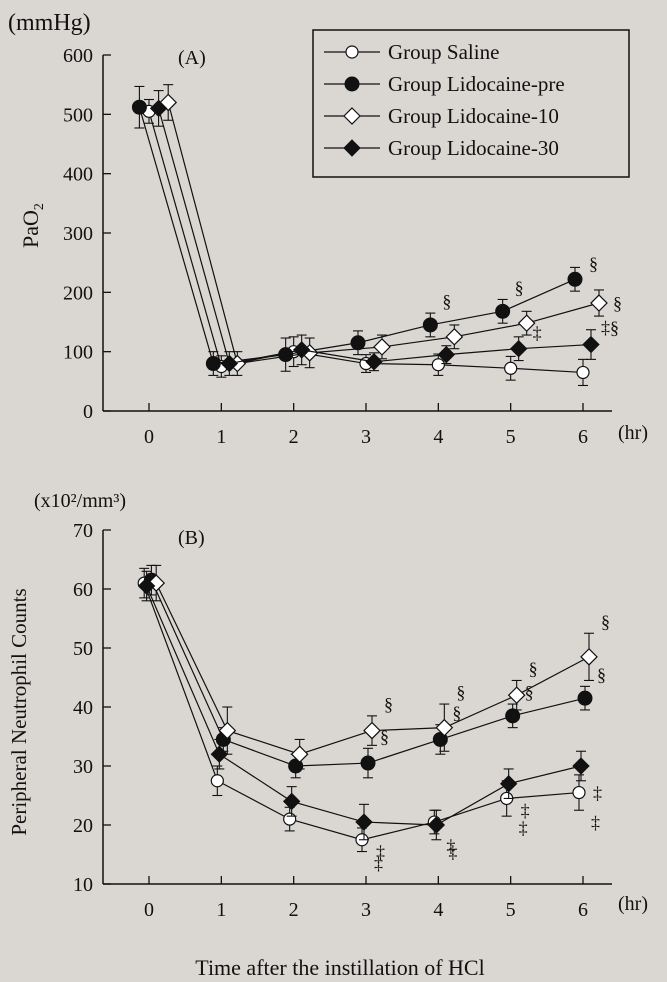  Describe the element at coordinates (366, 437) in the screenshot. I see `panel-a-x-tick-label: 3` at that location.